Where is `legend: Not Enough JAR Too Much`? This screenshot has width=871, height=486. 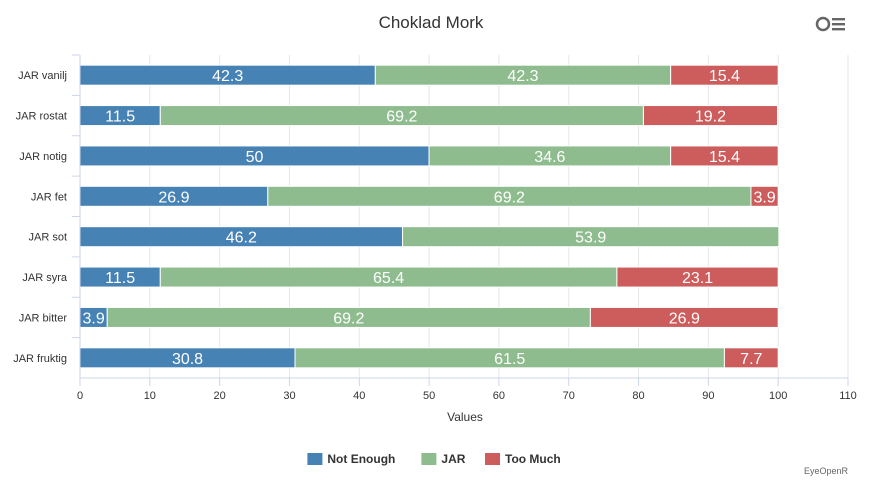 legend: Not Enough JAR Too Much is located at coordinates (434, 459).